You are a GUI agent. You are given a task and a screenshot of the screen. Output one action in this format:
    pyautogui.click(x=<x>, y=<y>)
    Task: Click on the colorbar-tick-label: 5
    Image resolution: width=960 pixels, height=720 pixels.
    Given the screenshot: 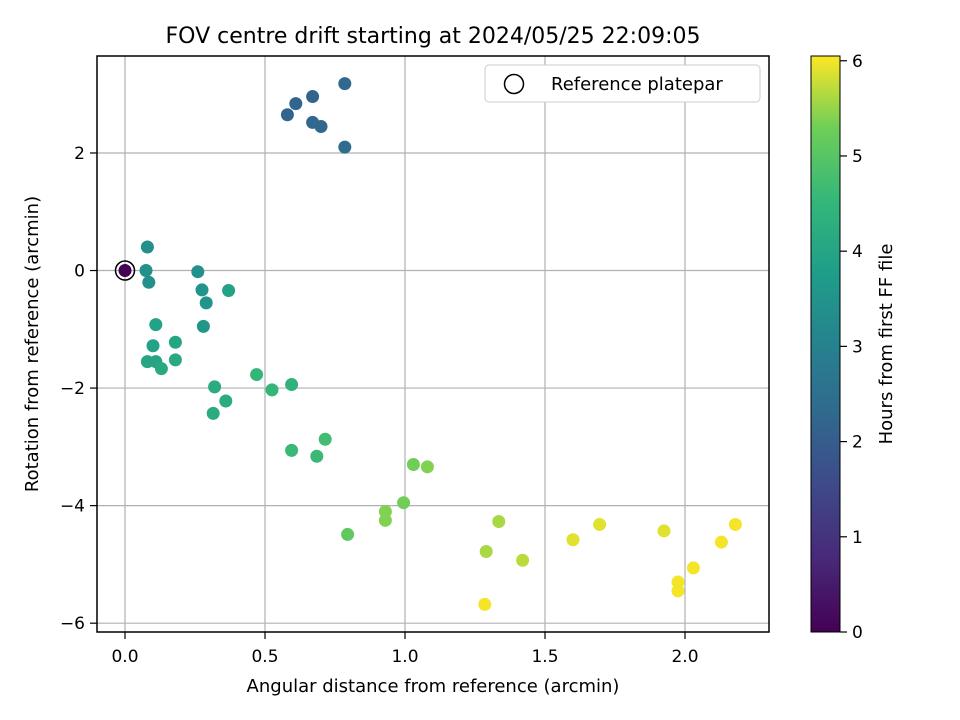 What is the action you would take?
    pyautogui.click(x=857, y=157)
    